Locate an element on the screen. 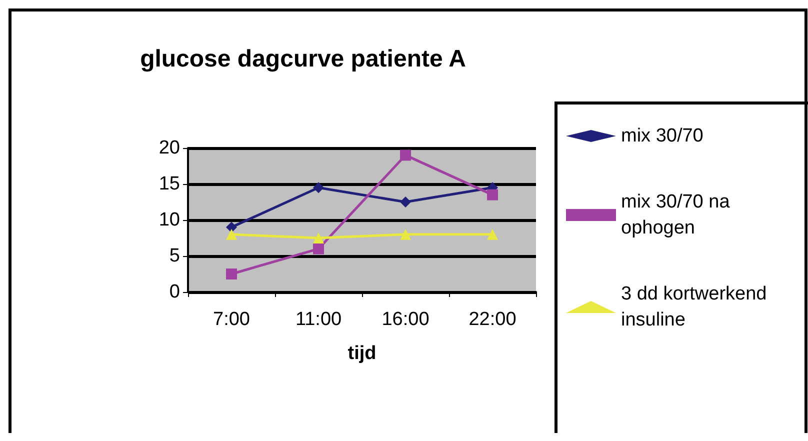  legend-label: mix 30/70 na ophogen is located at coordinates (678, 215).